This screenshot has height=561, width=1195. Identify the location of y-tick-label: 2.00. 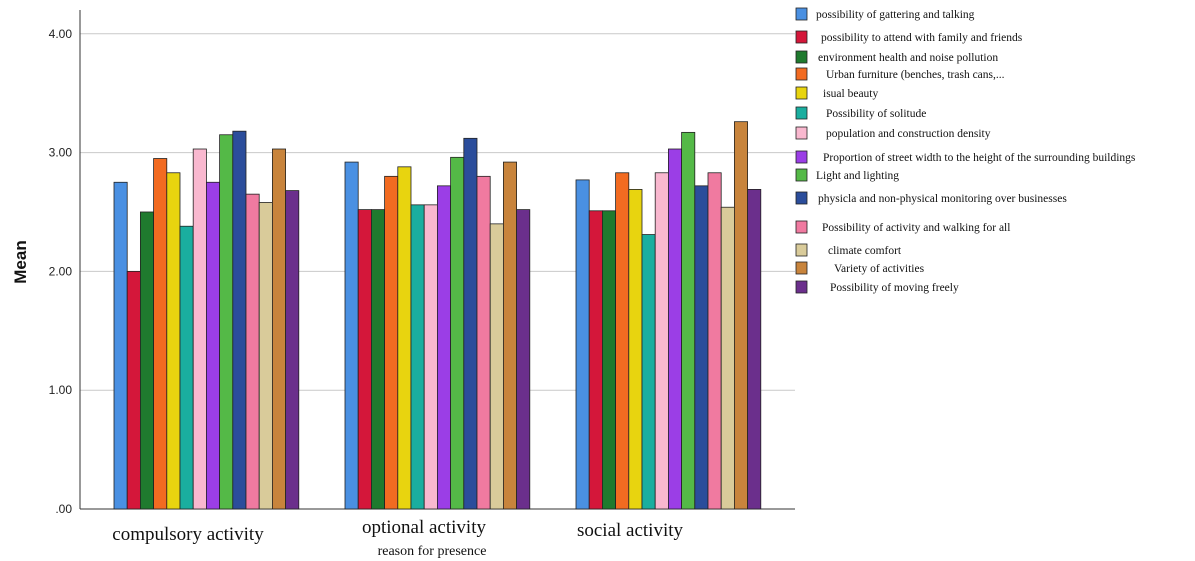
(61, 271).